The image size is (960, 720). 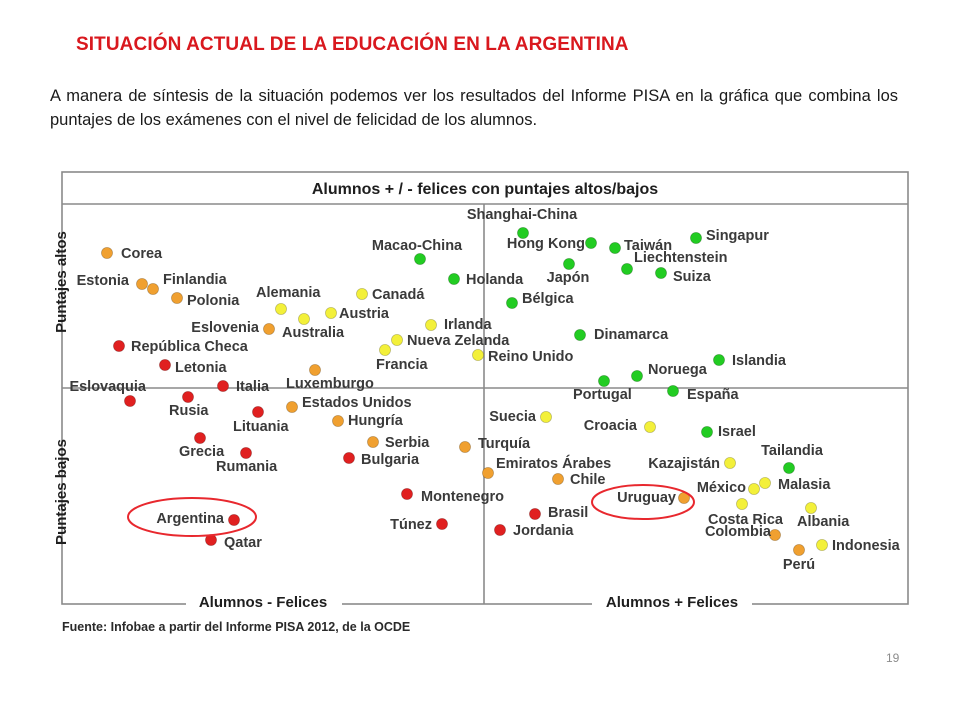 I want to click on label-estados-unidos: Estados Unidos, so click(x=357, y=403).